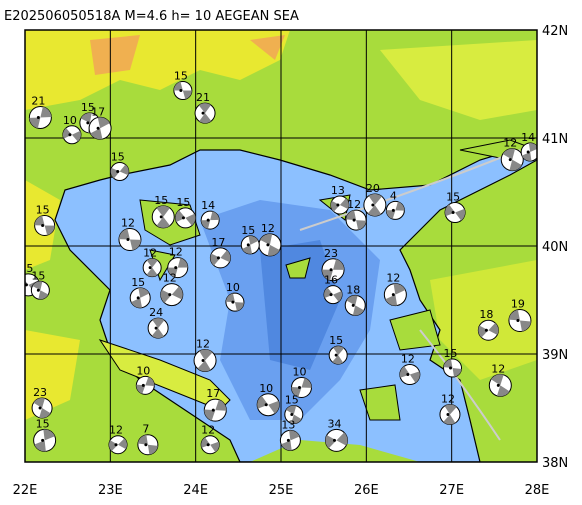 This screenshot has width=582, height=505. I want to click on depth-label: 23, so click(40, 392).